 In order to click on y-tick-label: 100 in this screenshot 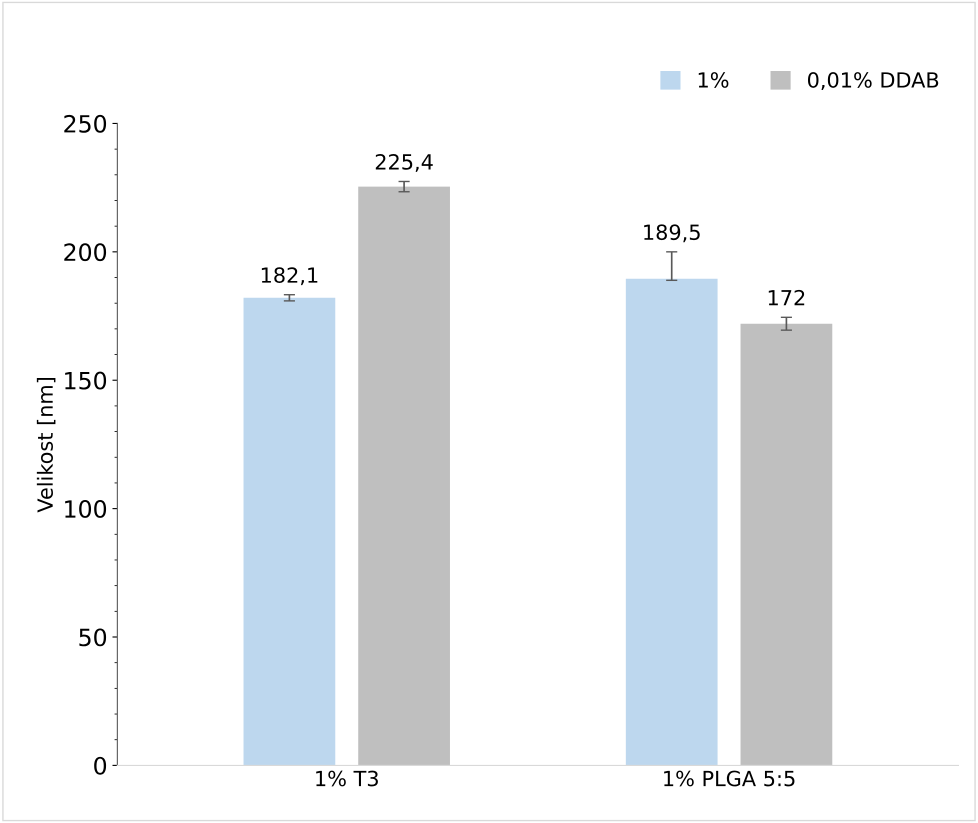, I will do `click(85, 509)`.